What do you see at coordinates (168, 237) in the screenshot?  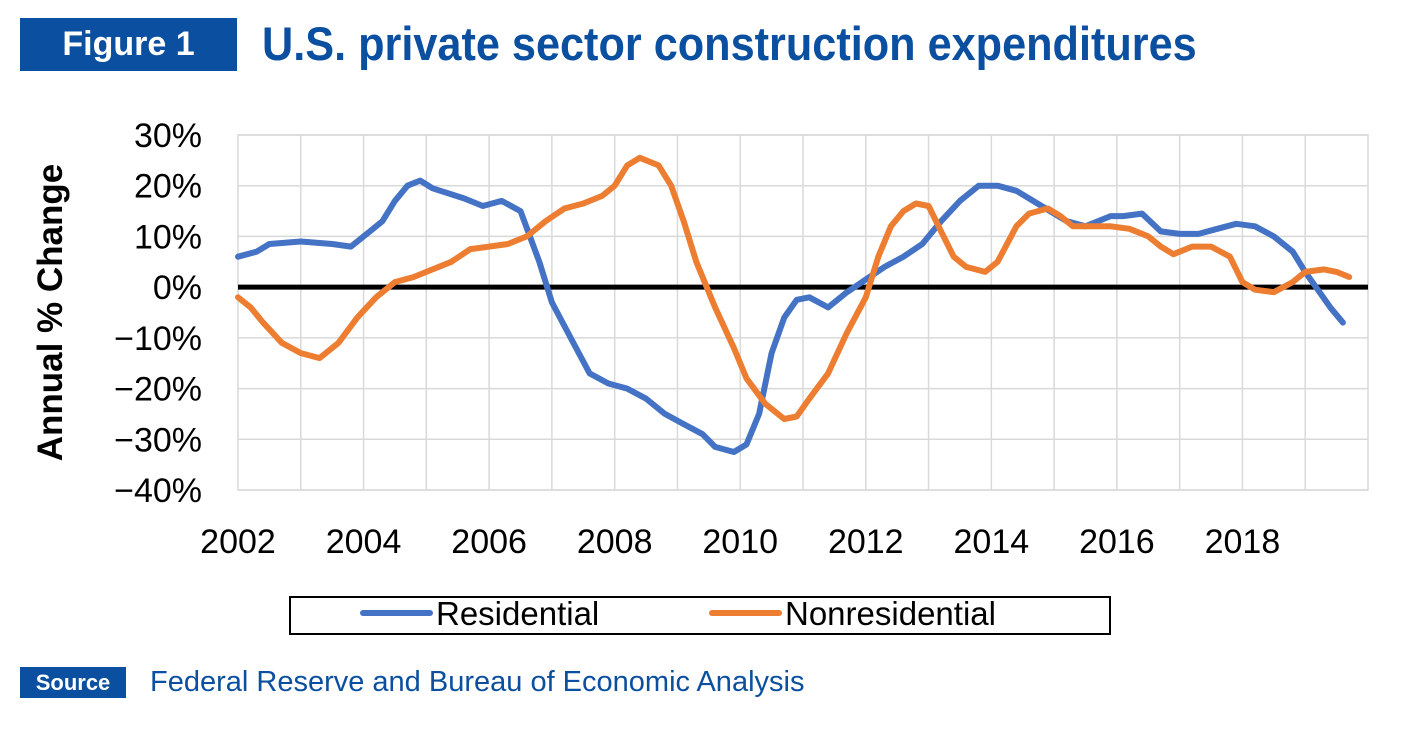 I see `y-tick-label: 10%` at bounding box center [168, 237].